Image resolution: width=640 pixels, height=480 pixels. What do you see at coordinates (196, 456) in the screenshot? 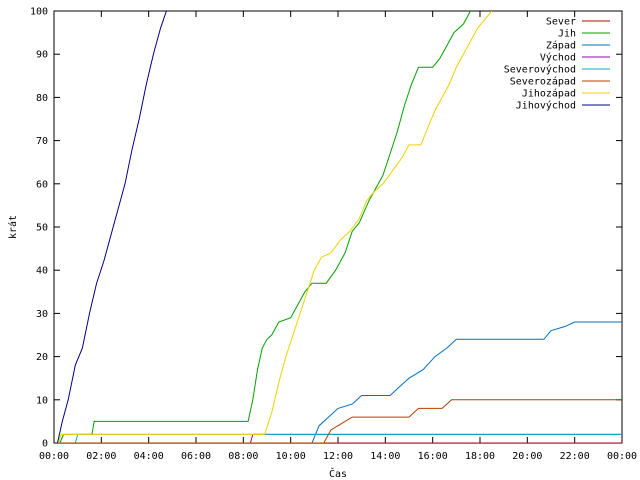
I see `x-tick-label: 06:00` at bounding box center [196, 456].